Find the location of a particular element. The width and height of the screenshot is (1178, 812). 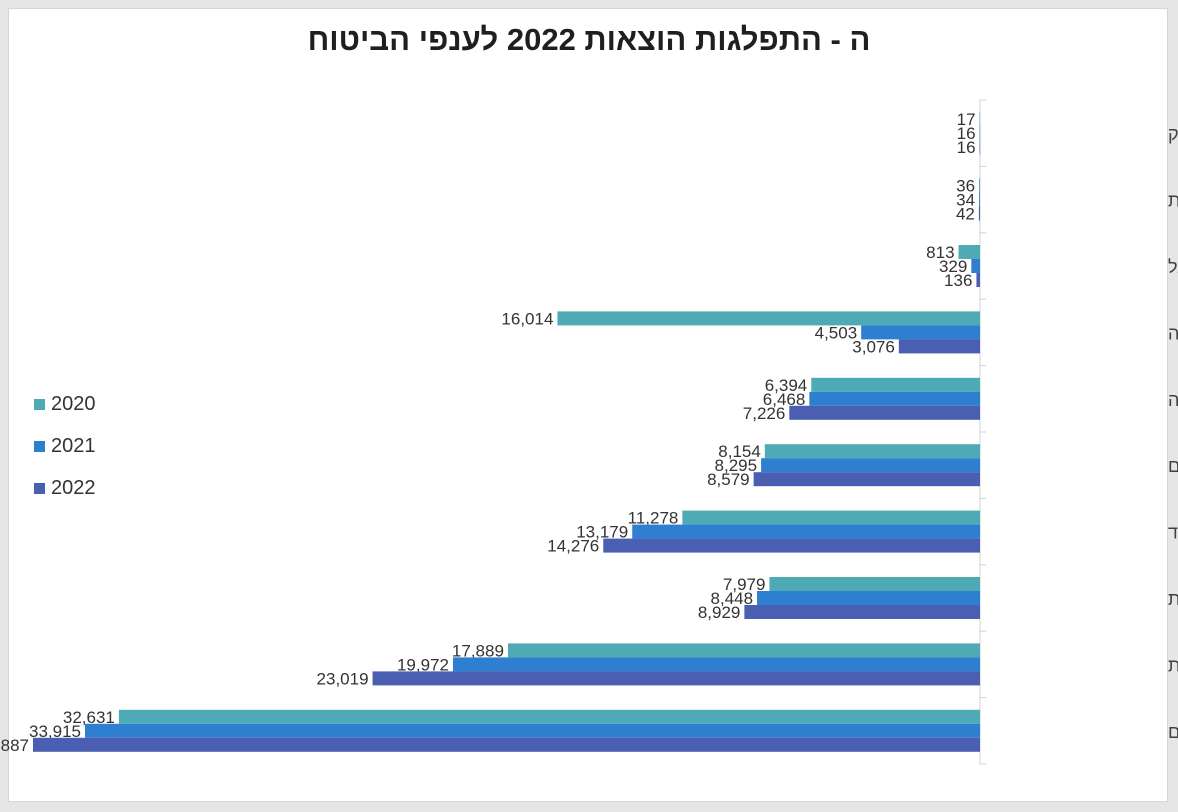

data-label: 17,889 is located at coordinates (478, 650).